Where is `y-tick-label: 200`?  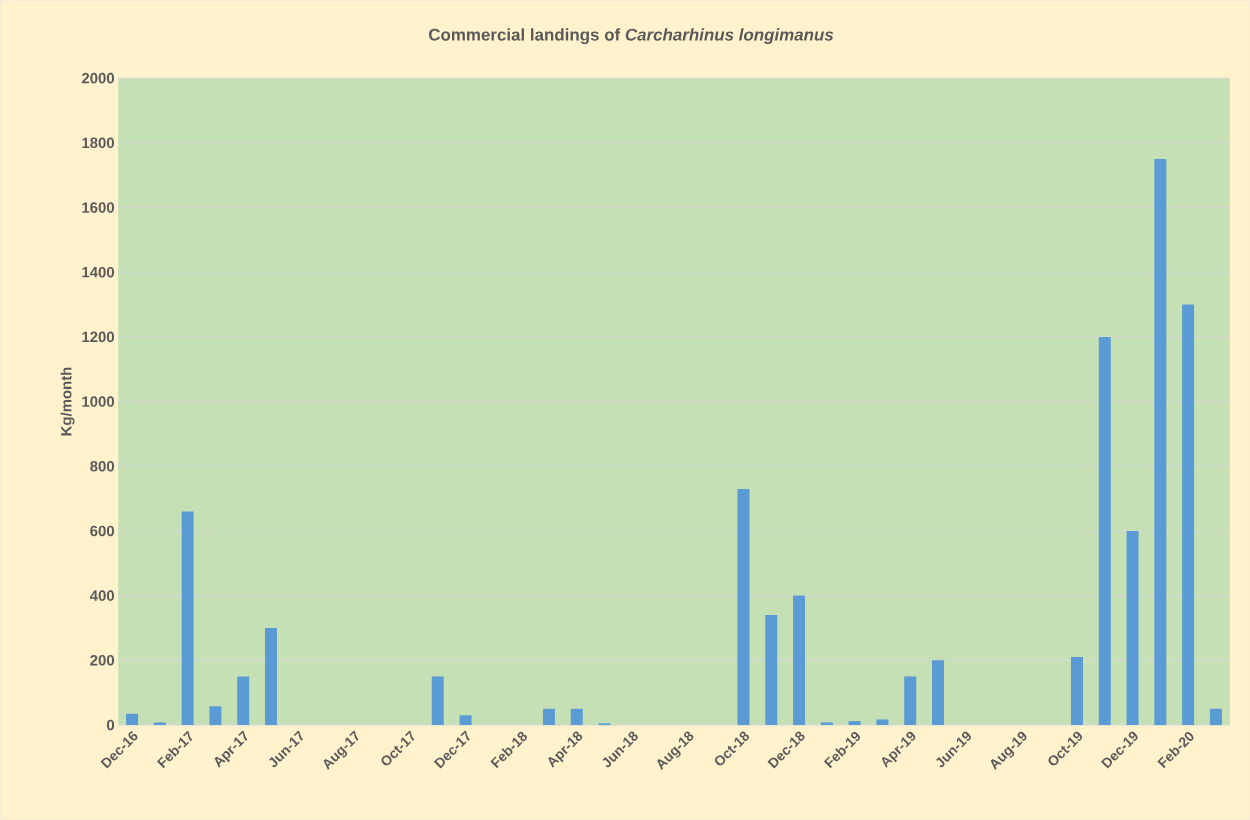
y-tick-label: 200 is located at coordinates (102, 660).